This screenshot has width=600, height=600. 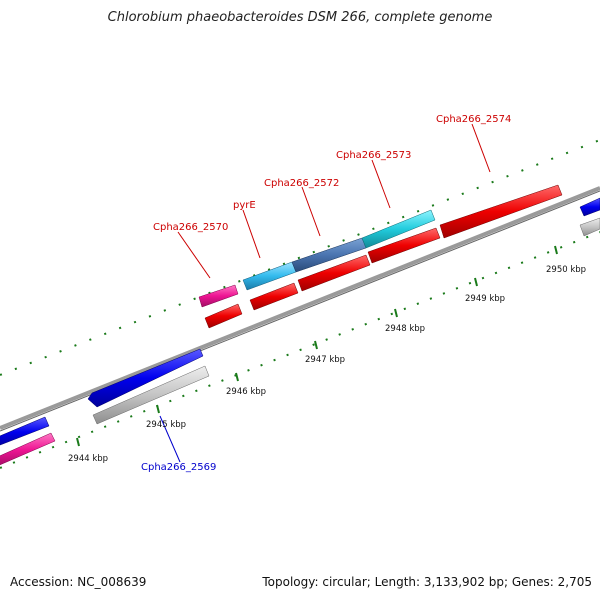 I want to click on gene-red-arrow-a, so click(x=274, y=296).